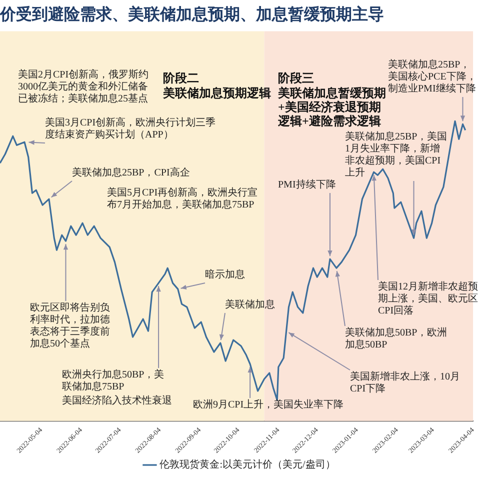  Describe the element at coordinates (250, 304) in the screenshot. I see `annotation: 美联储加息` at that location.